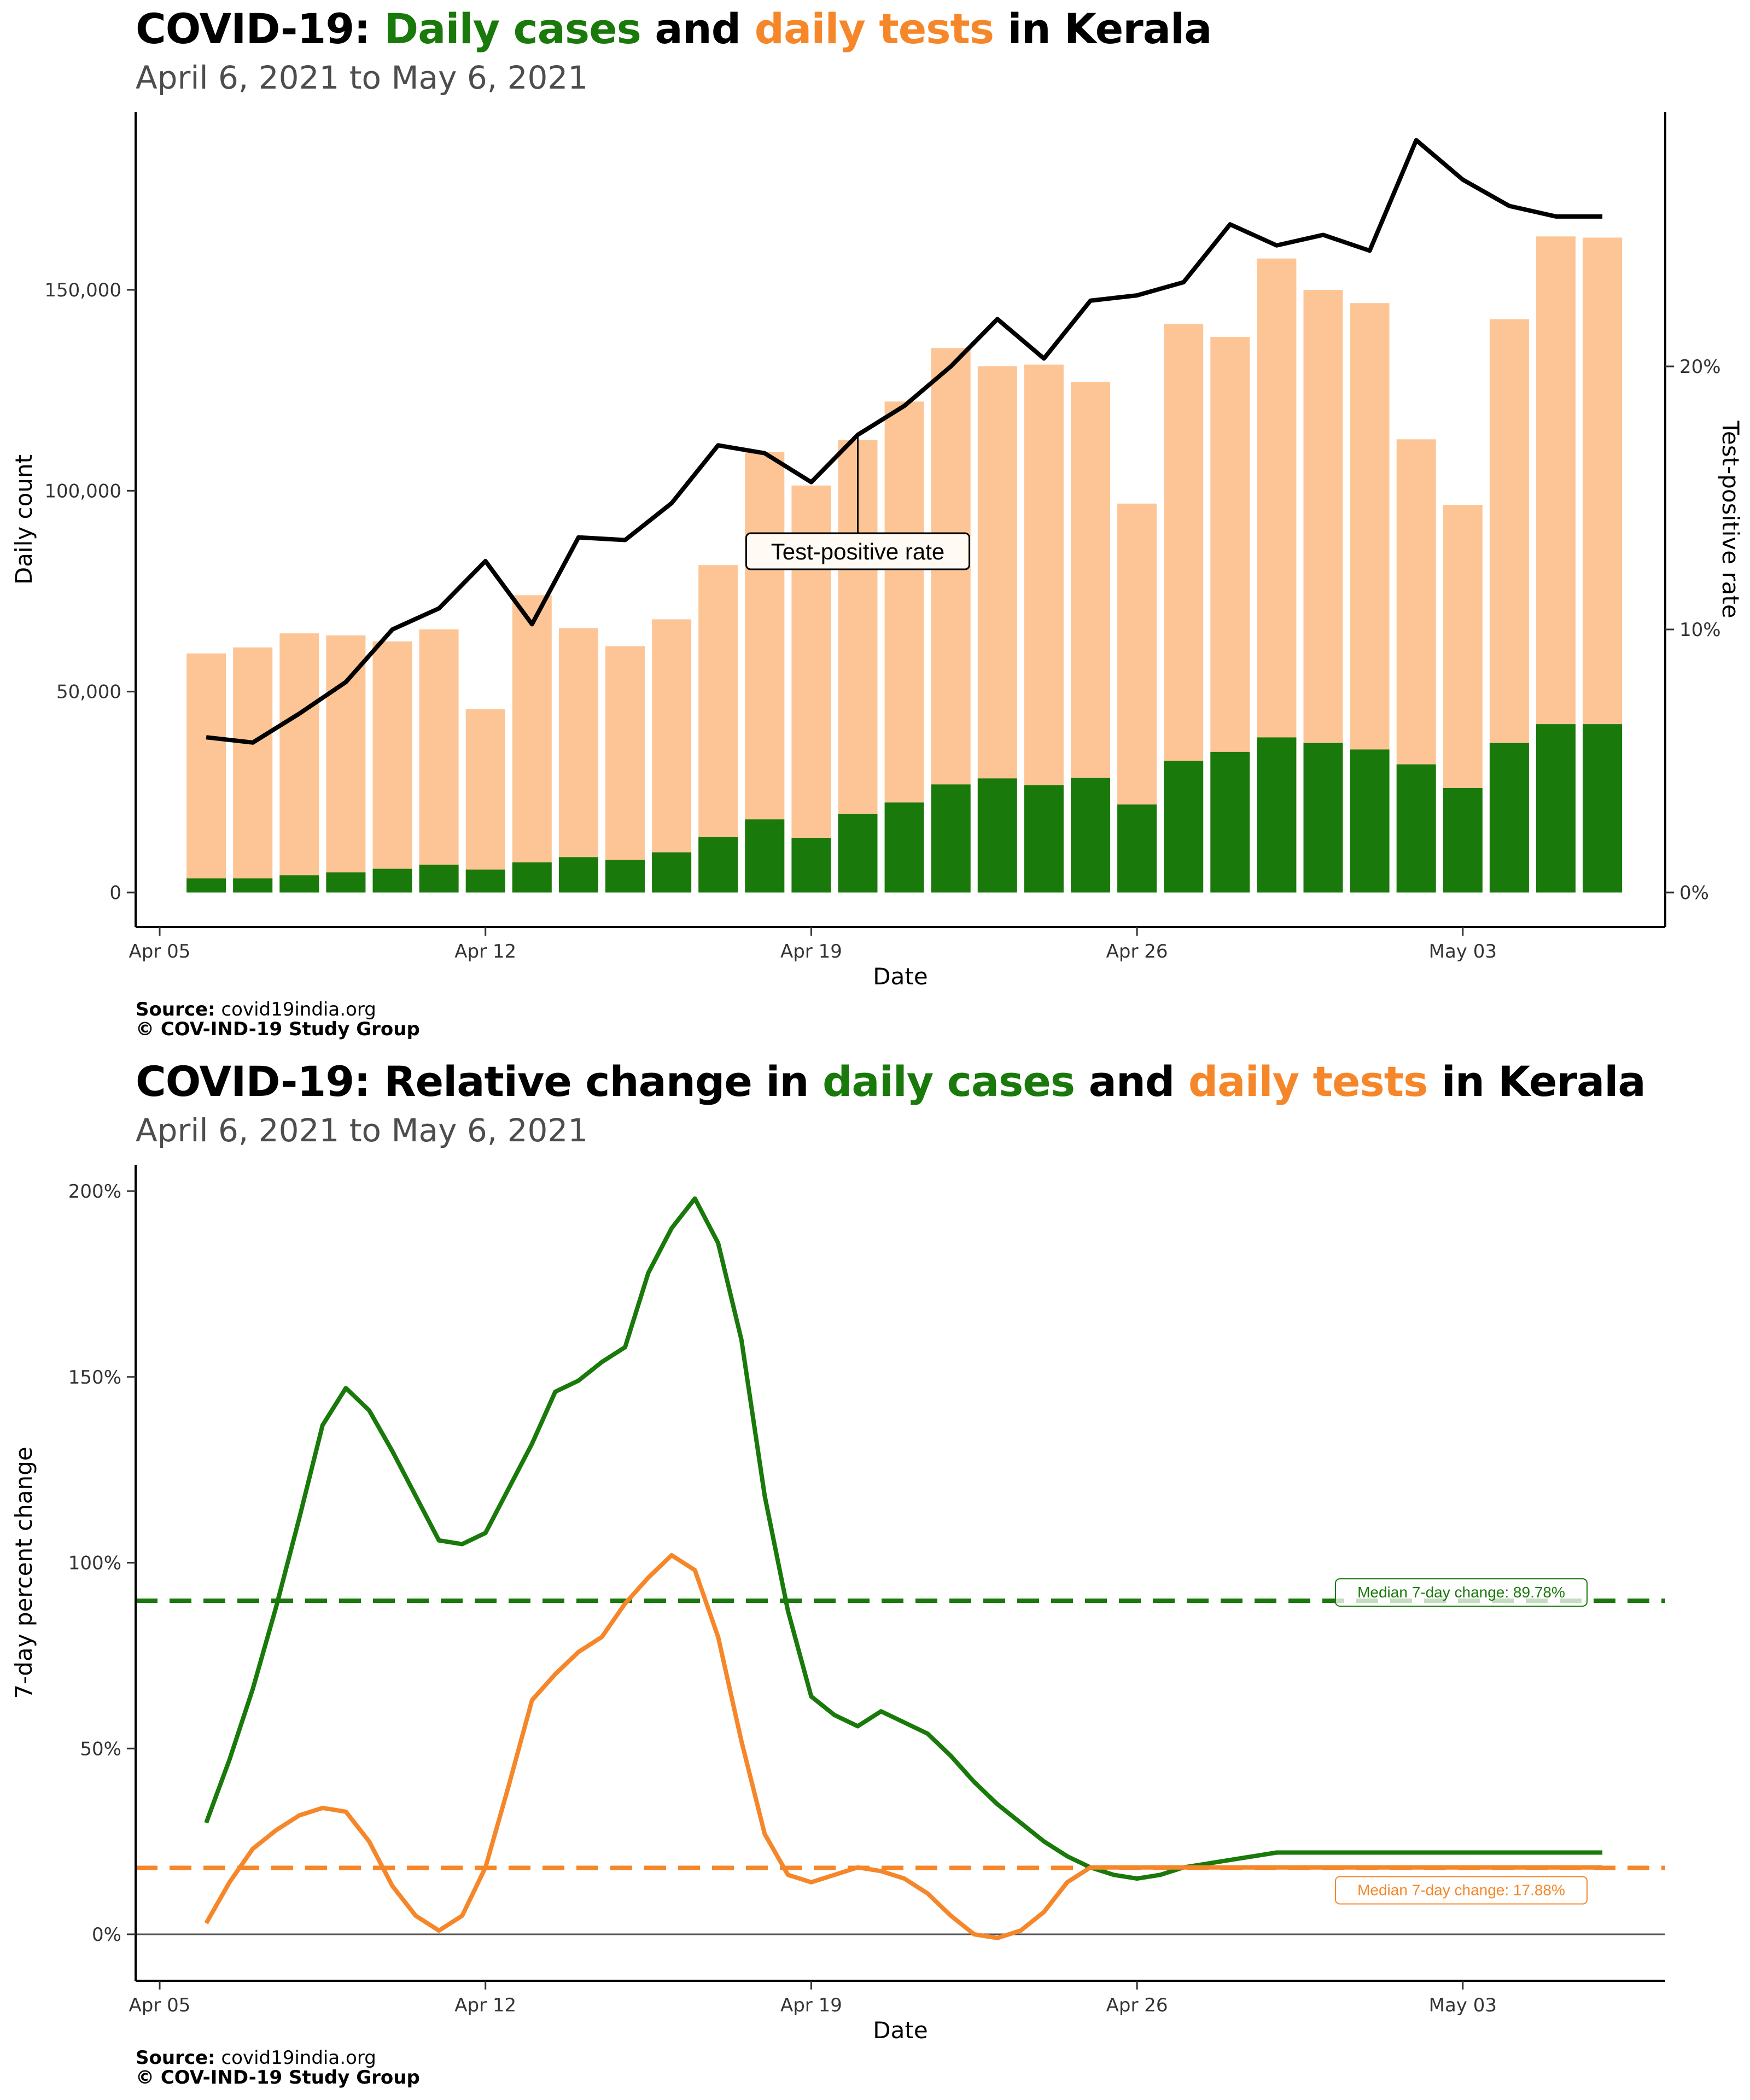 This screenshot has width=1750, height=2100. What do you see at coordinates (1694, 893) in the screenshot?
I see `y2-tick-label: 0%` at bounding box center [1694, 893].